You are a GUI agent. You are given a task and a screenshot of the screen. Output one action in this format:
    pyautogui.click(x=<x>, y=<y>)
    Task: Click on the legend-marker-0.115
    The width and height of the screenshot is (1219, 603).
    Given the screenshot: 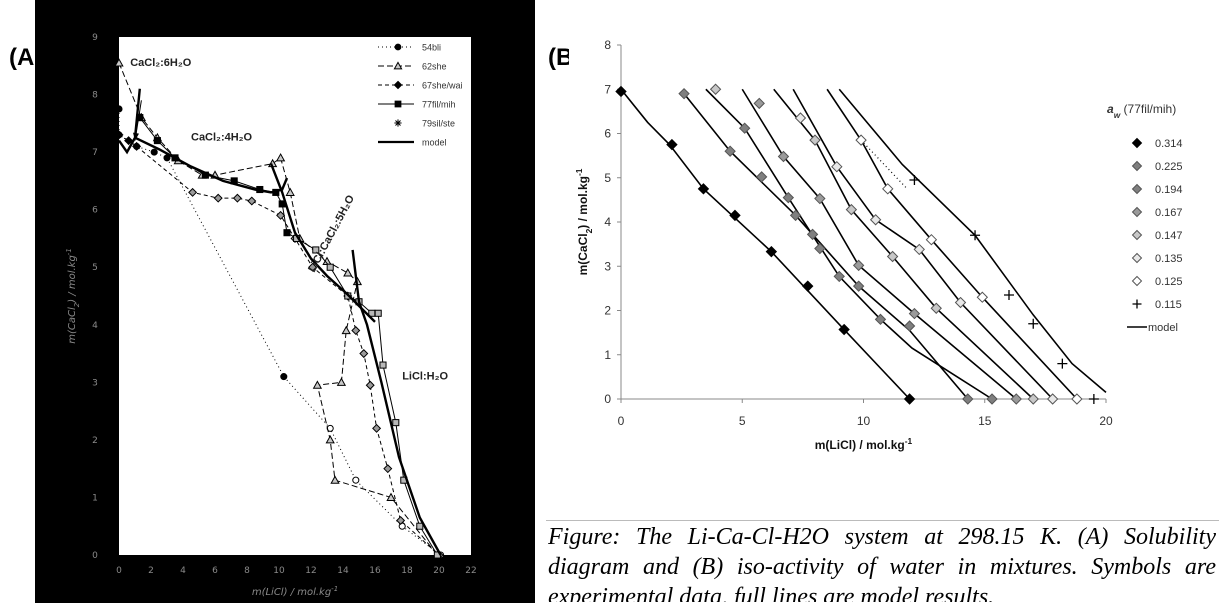 What is the action you would take?
    pyautogui.click(x=1137, y=304)
    